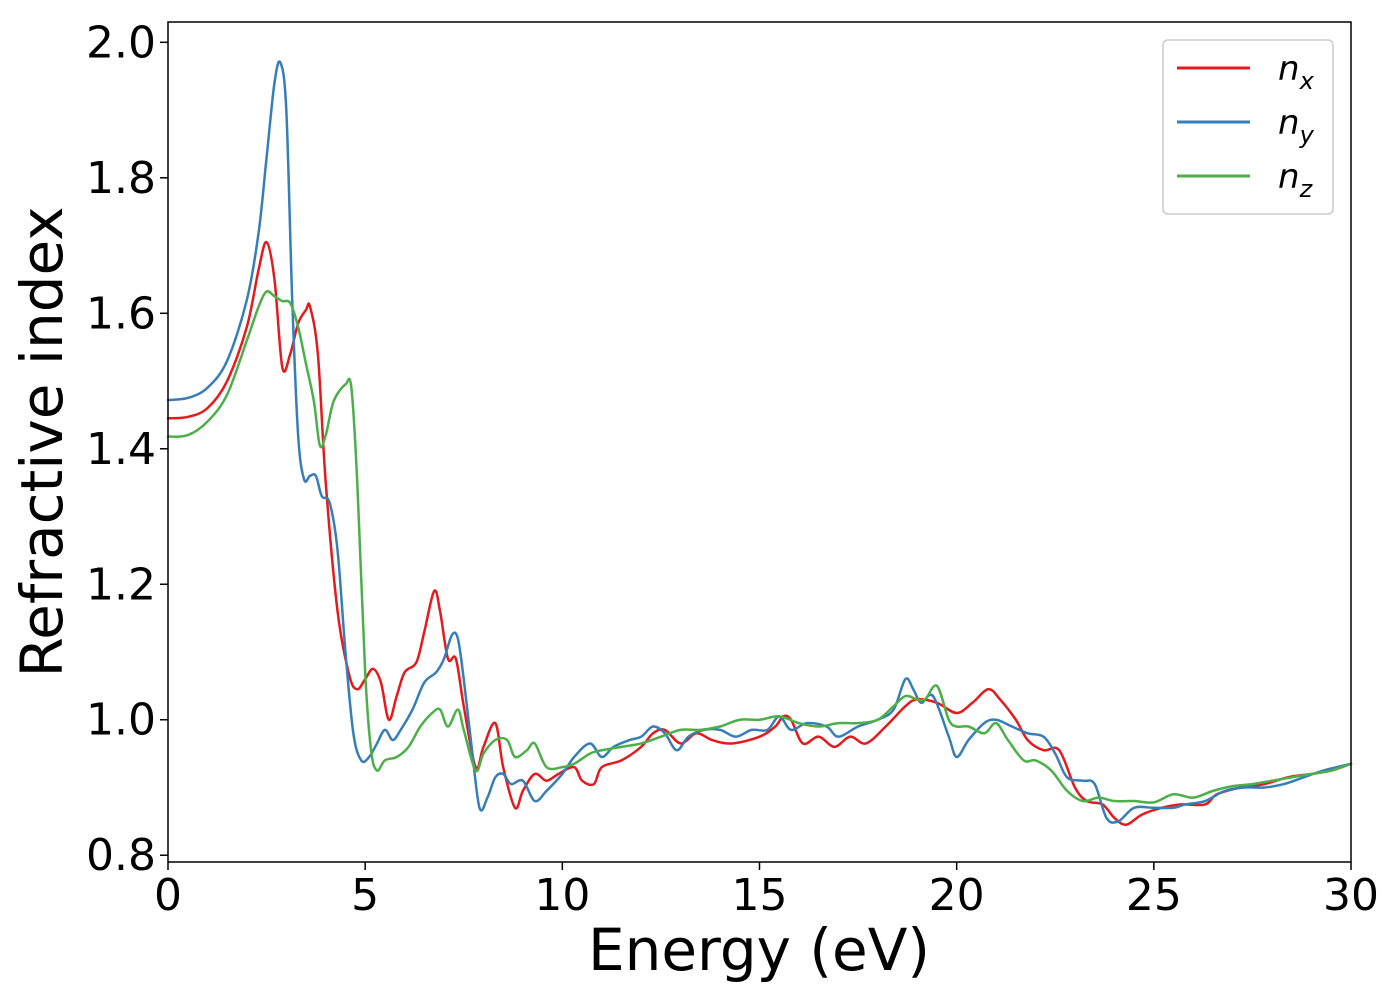 The image size is (1400, 1000). I want to click on x-axis-title: Energy (eV), so click(759, 950).